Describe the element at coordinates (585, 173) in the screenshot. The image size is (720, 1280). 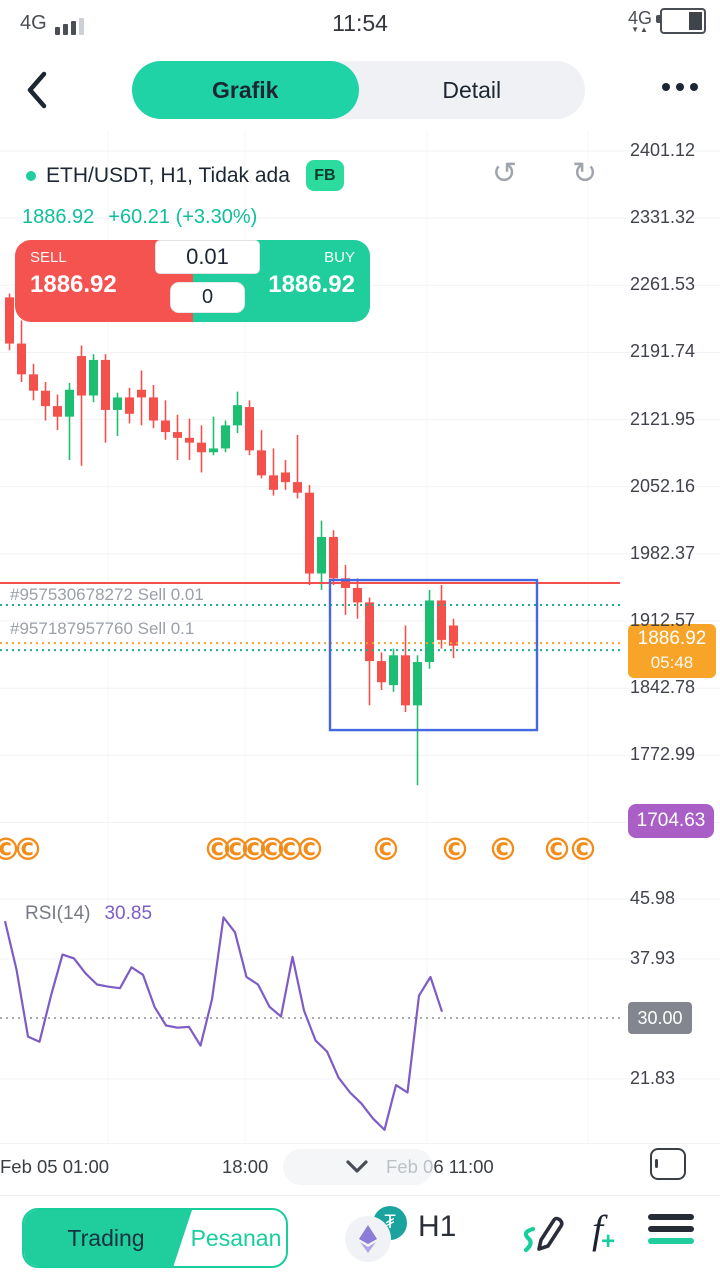
I see `redo-icon: ↻` at that location.